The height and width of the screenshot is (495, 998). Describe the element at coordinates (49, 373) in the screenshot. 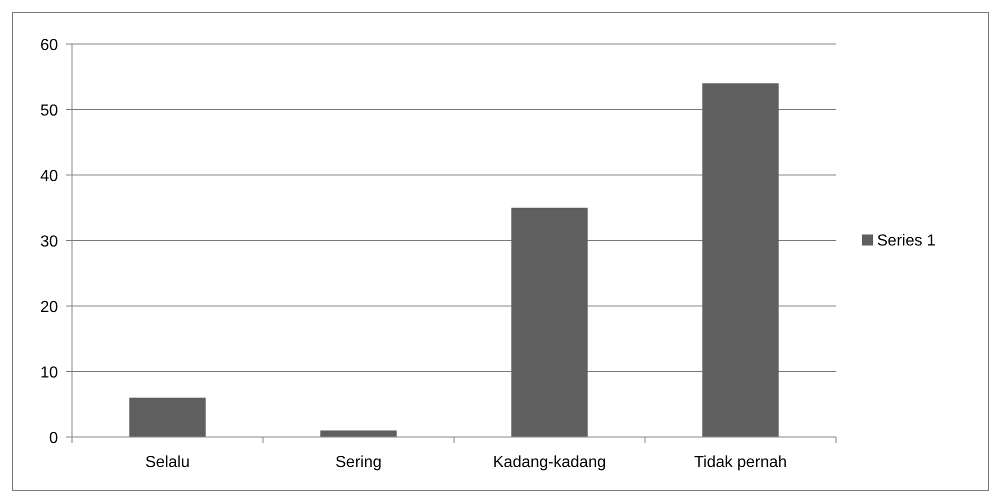

I see `y-tick-label: 10` at that location.